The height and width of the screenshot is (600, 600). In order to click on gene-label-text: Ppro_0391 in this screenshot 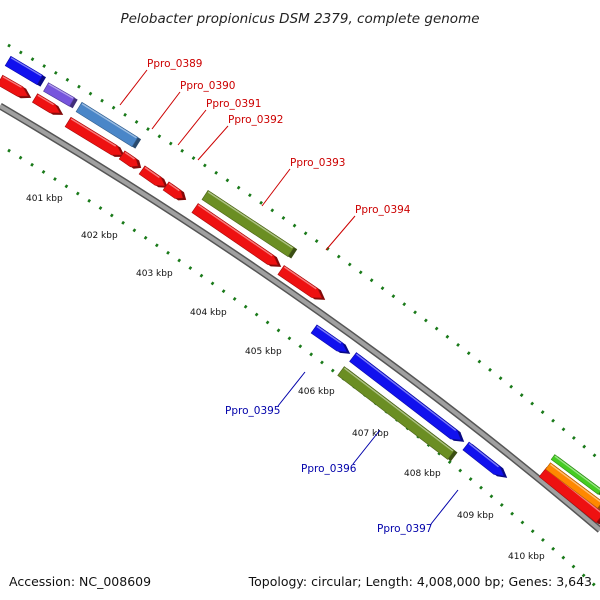, I will do `click(233, 104)`.